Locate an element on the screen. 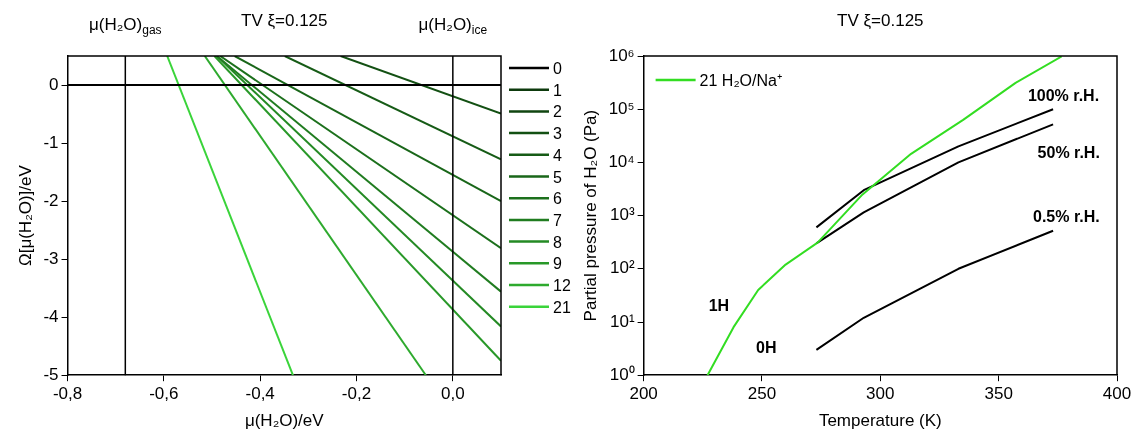 The image size is (1137, 446). y-tick-label: -1 is located at coordinates (51, 142).